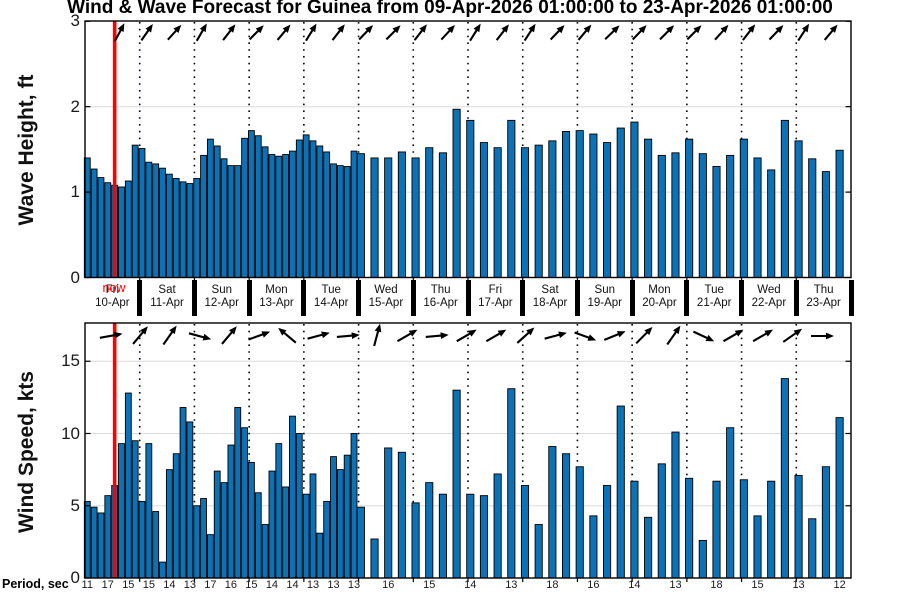 The height and width of the screenshot is (600, 900). Describe the element at coordinates (75, 21) in the screenshot. I see `wave-y-tick-label: 3` at that location.